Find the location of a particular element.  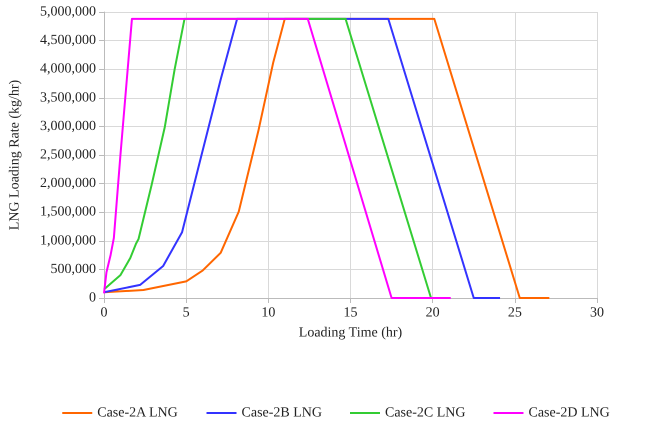

y-tick-label: 5,000,000 is located at coordinates (68, 12).